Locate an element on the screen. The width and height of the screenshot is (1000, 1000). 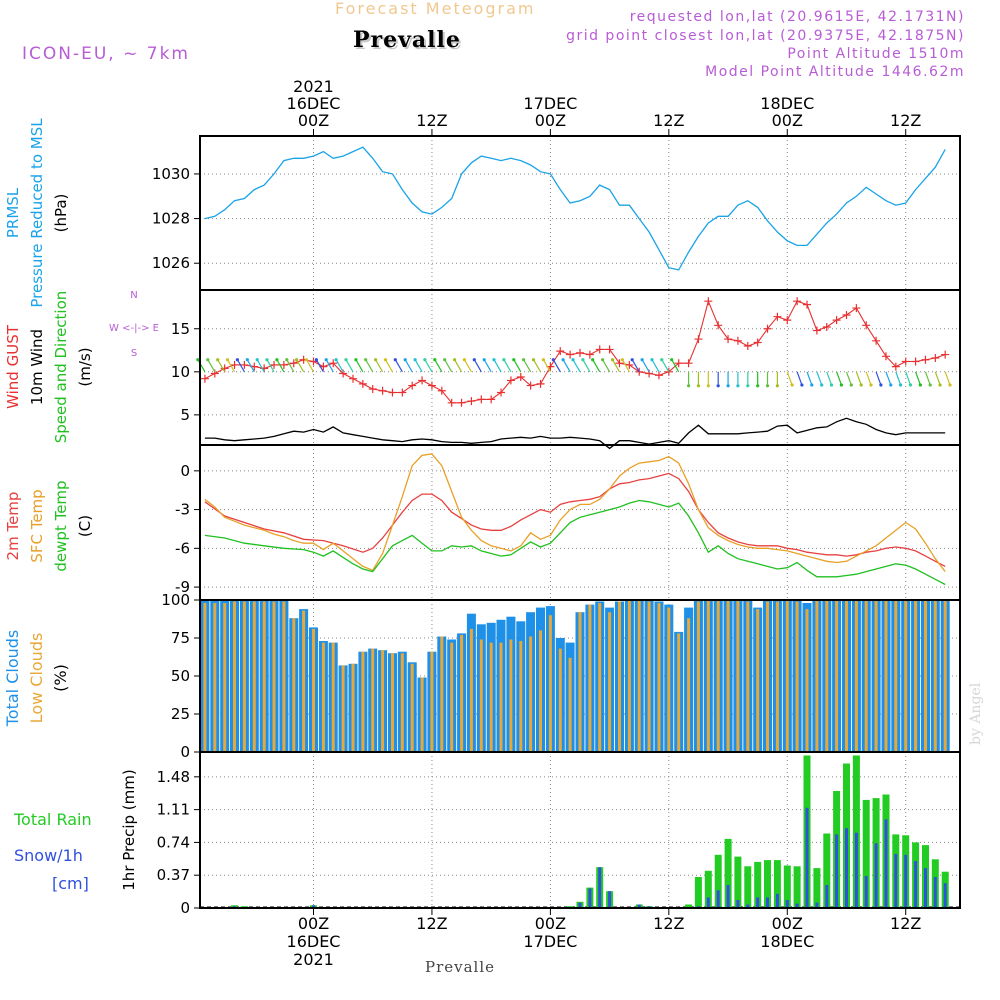
compass-south: S is located at coordinates (134, 353).